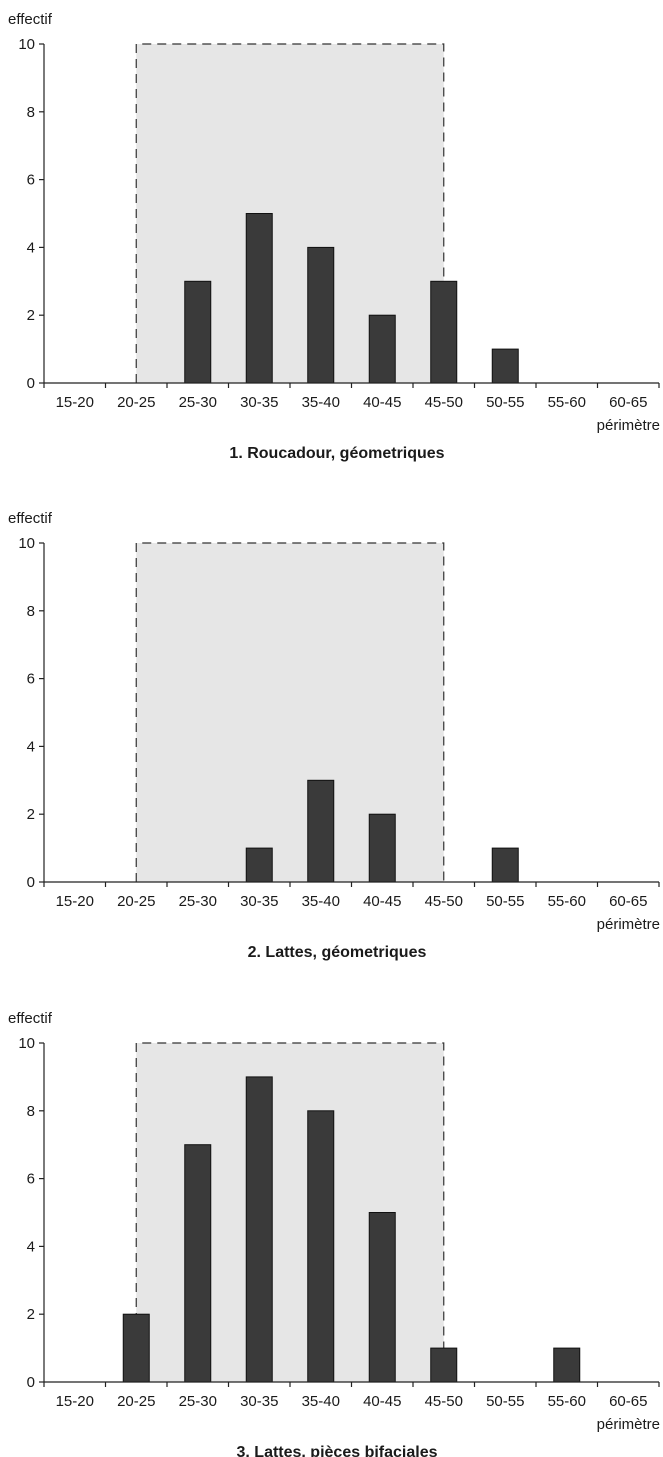  What do you see at coordinates (337, 952) in the screenshot?
I see `chart-title: 2. Lattes, géometriques` at bounding box center [337, 952].